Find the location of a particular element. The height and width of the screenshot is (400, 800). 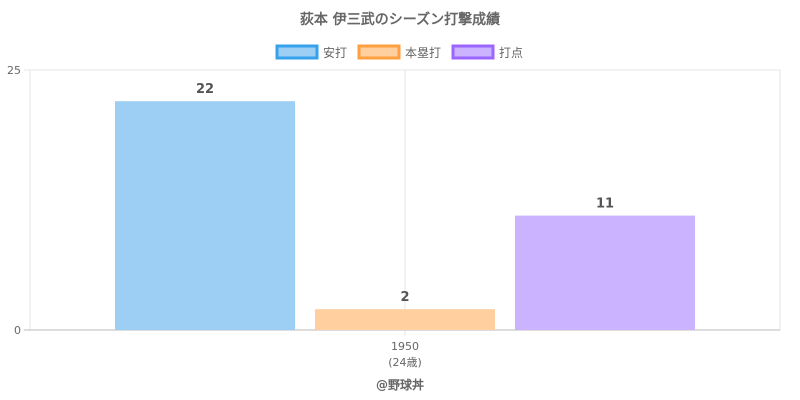

legend-item: 本塁打 is located at coordinates (399, 52).